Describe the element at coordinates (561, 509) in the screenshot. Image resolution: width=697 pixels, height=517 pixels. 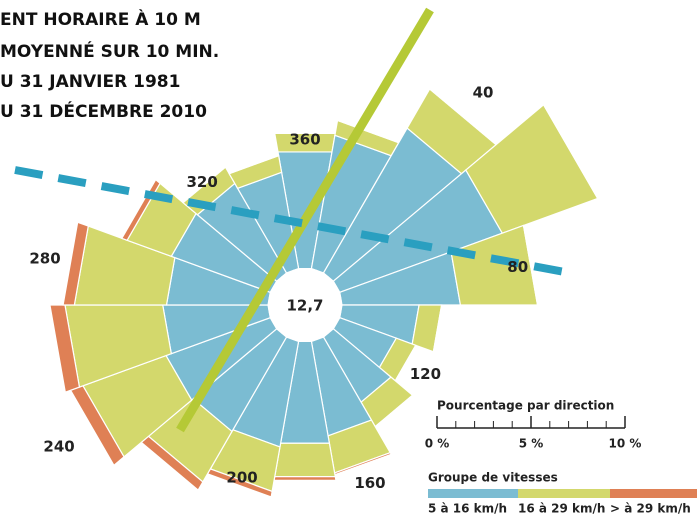
I see `legend-label: 16 à 29 km/h` at that location.